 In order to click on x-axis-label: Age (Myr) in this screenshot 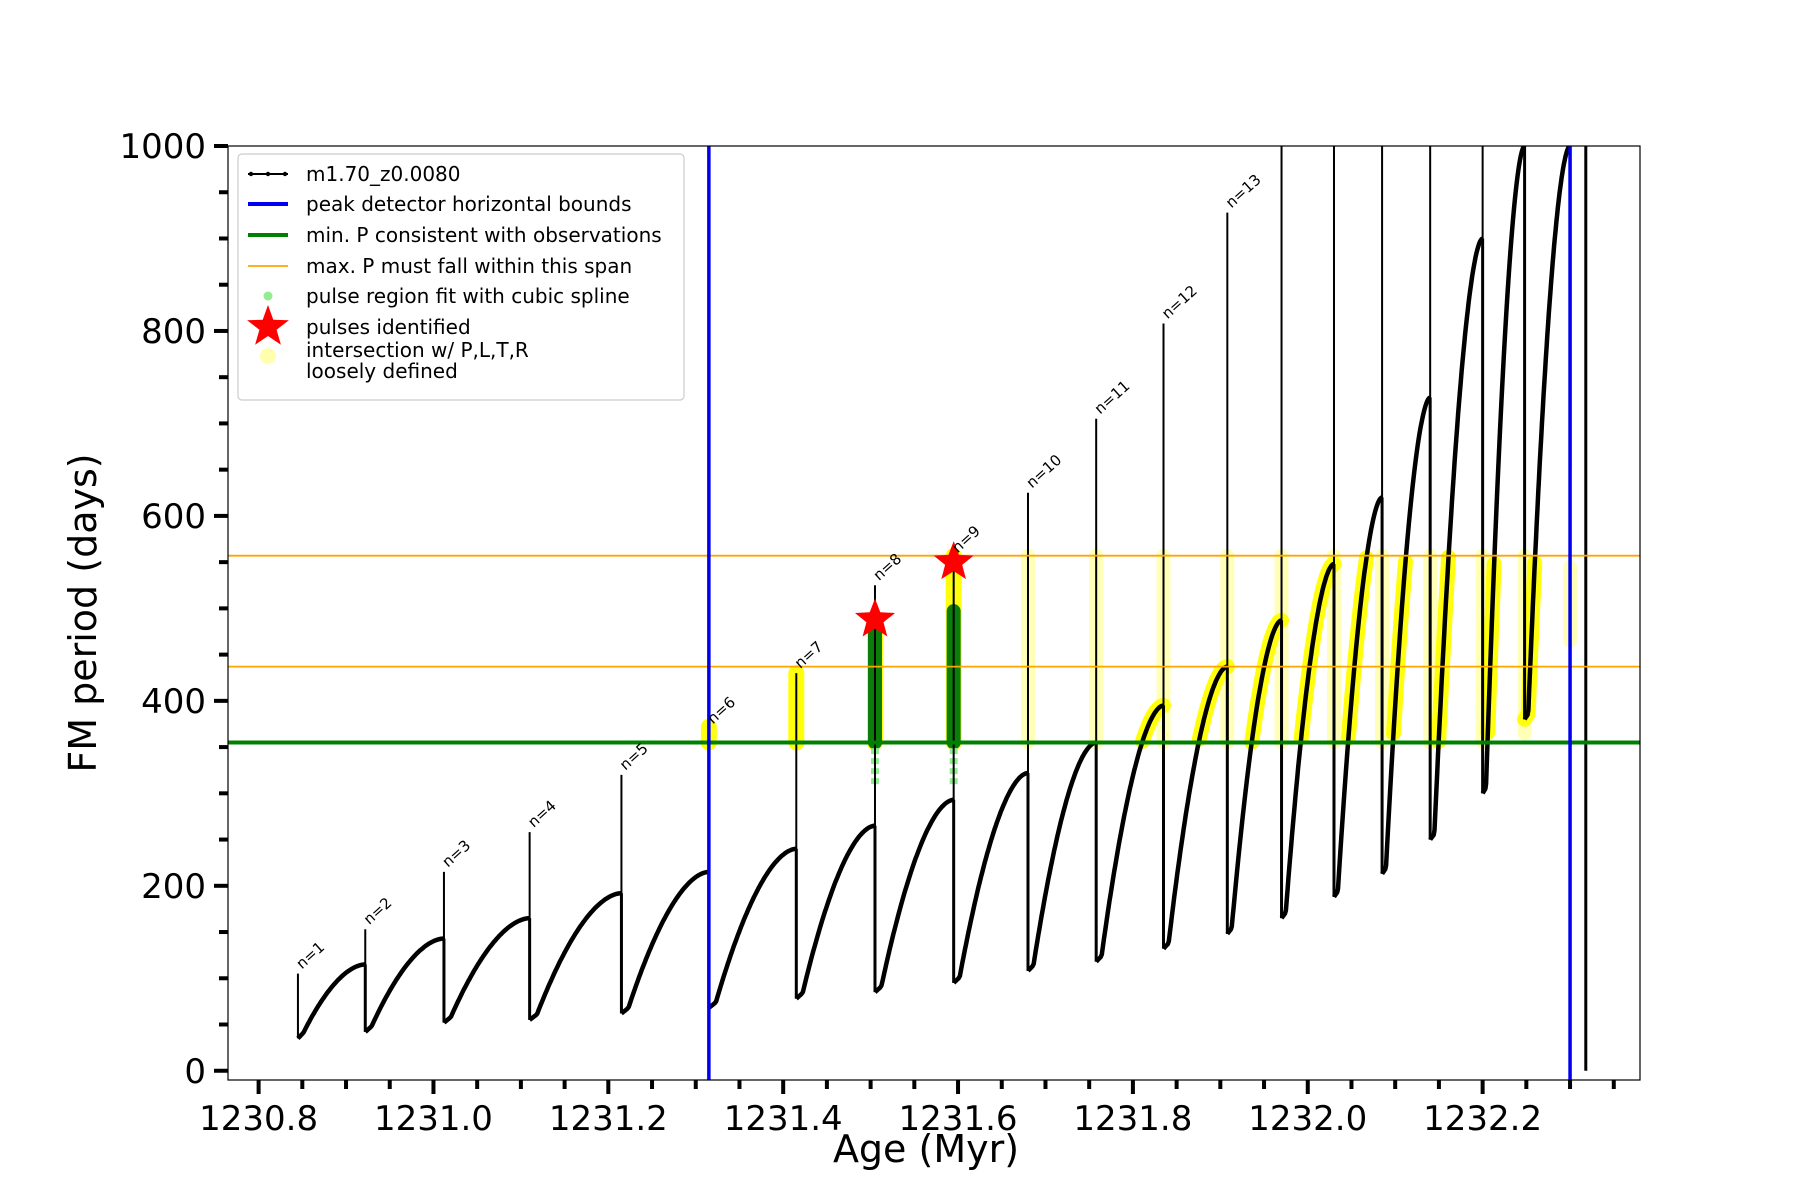, I will do `click(926, 1149)`.